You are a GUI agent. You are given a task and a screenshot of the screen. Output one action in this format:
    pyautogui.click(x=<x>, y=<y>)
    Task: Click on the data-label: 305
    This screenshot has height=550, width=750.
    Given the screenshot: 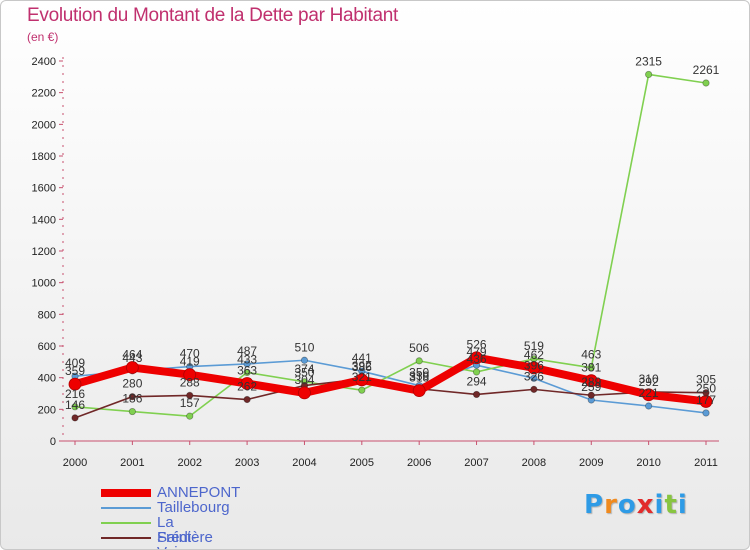 What is the action you would take?
    pyautogui.click(x=706, y=380)
    